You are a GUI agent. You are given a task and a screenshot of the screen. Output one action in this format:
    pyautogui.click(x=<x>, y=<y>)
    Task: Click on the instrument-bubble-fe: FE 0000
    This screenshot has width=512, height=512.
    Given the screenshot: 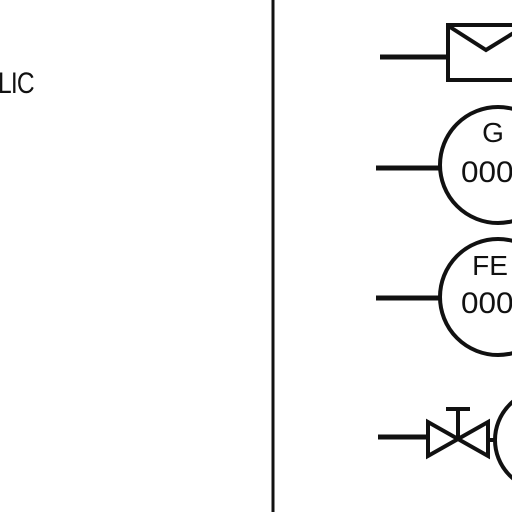 What is the action you would take?
    pyautogui.click(x=444, y=297)
    